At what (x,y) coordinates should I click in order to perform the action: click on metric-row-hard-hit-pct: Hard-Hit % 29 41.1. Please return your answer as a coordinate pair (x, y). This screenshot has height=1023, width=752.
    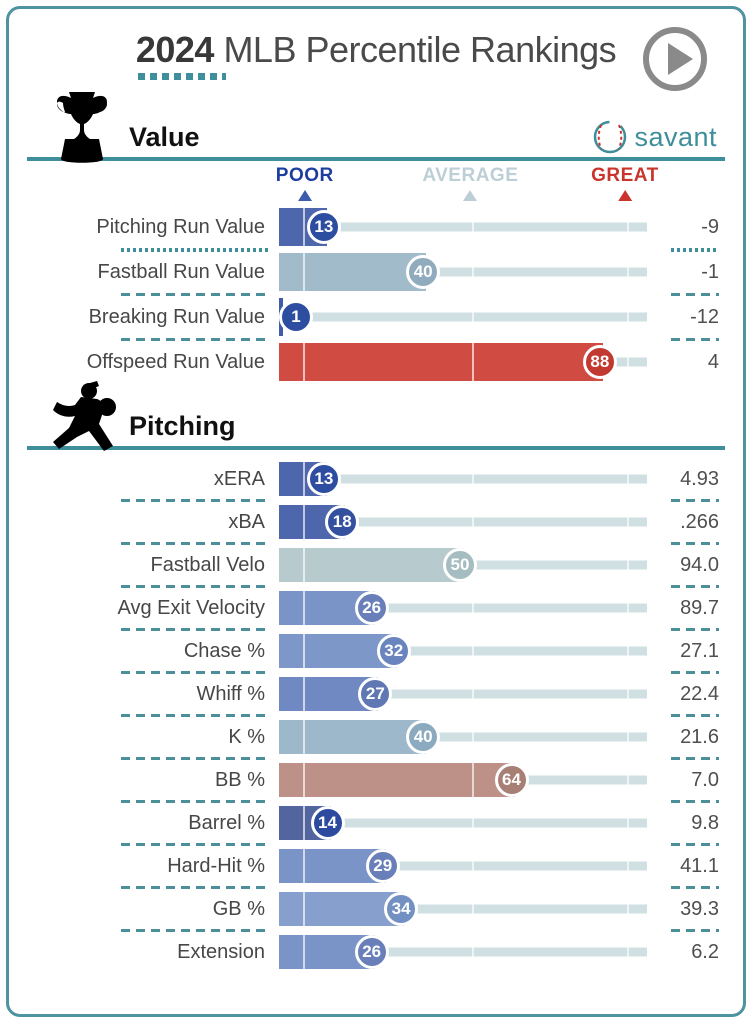
    Looking at the image, I should click on (376, 866).